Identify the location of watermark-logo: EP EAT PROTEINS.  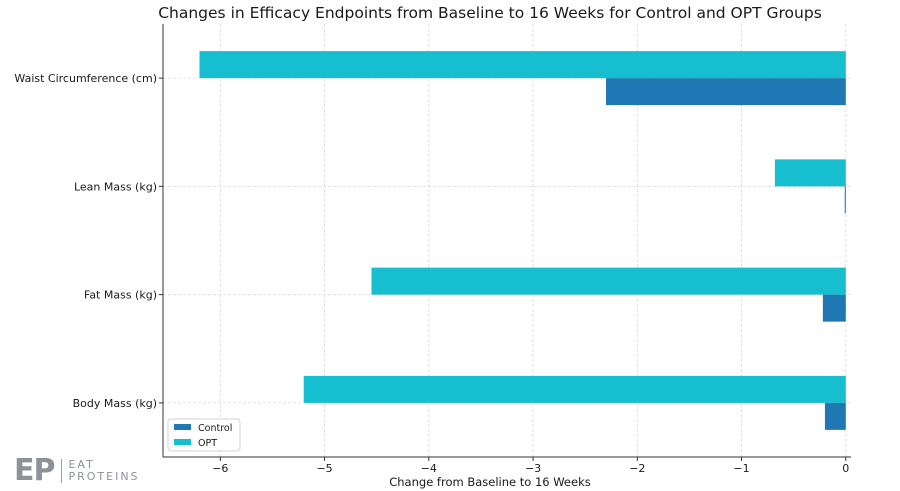
(77, 471).